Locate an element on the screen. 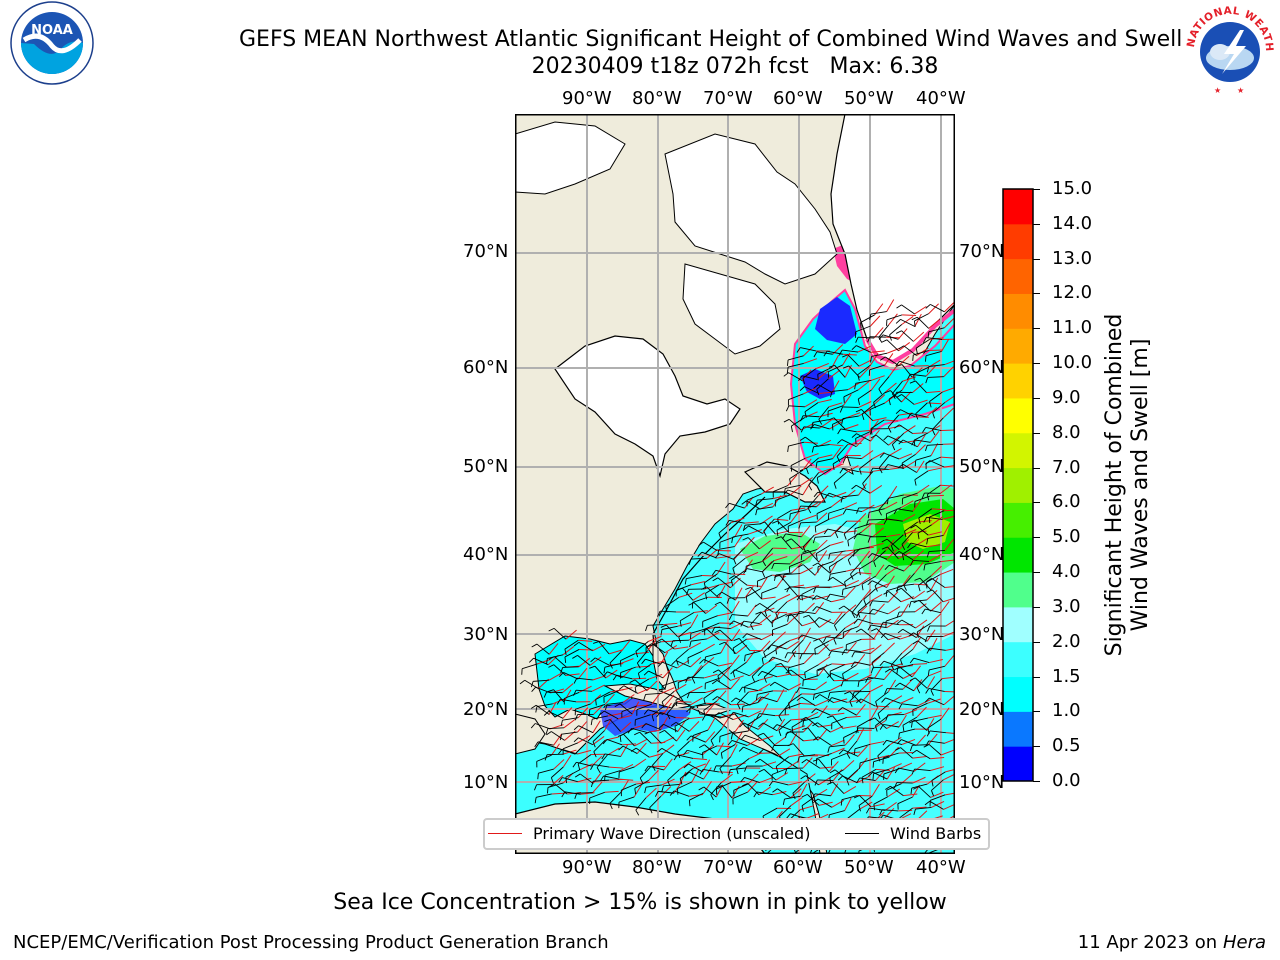 Image resolution: width=1280 pixels, height=960 pixels. footer-date-text: 11 Apr 2023 on is located at coordinates (1150, 942).